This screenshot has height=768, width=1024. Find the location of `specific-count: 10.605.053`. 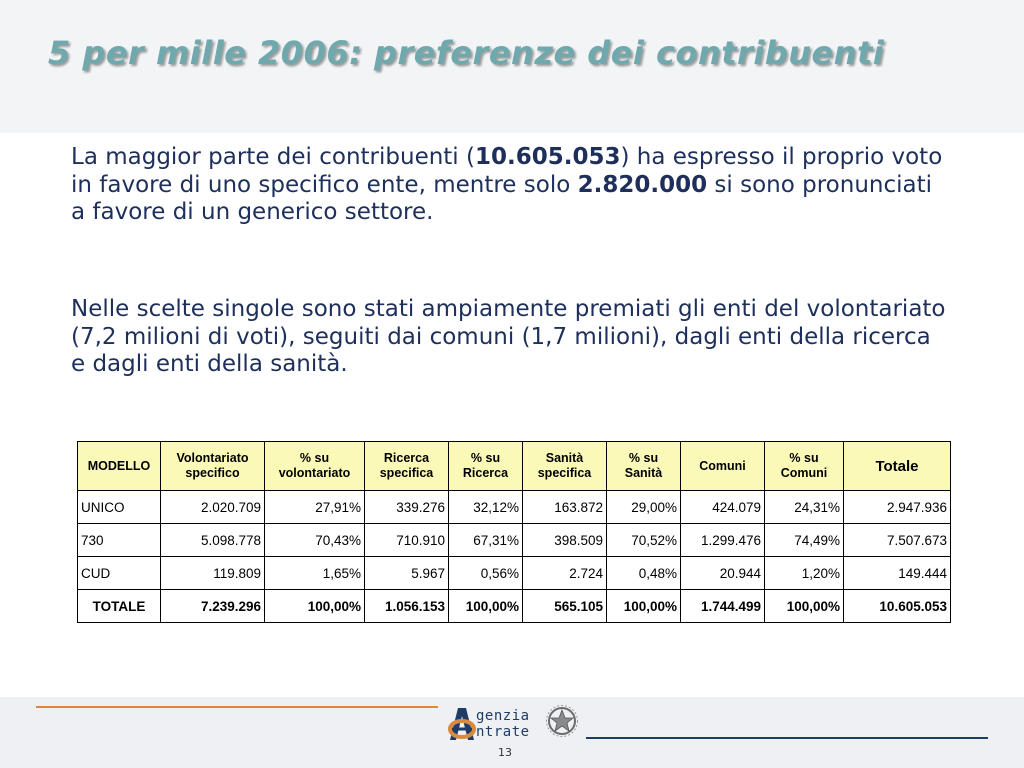

specific-count: 10.605.053 is located at coordinates (547, 157).